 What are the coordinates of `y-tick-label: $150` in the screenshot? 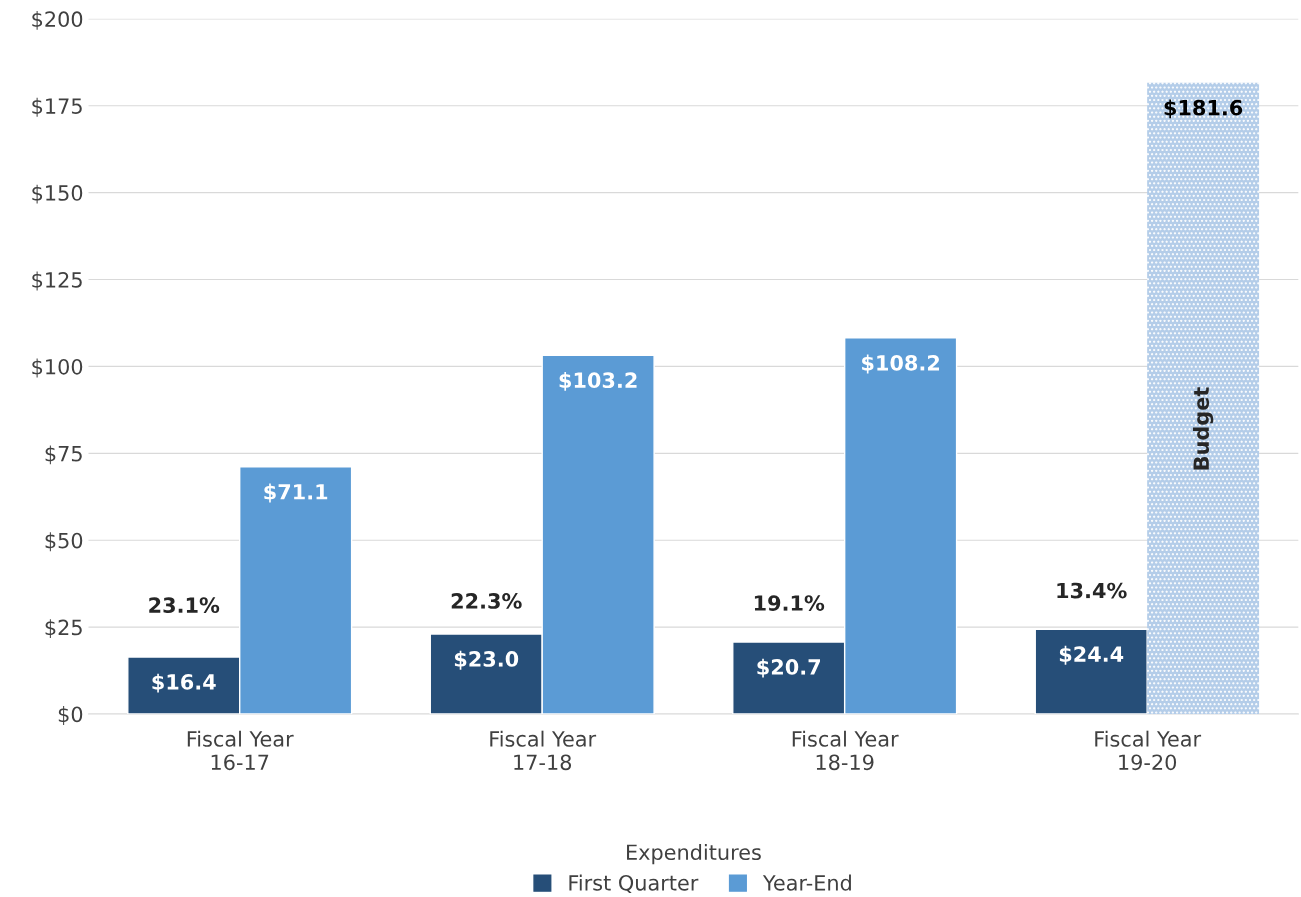 It's located at (57, 194).